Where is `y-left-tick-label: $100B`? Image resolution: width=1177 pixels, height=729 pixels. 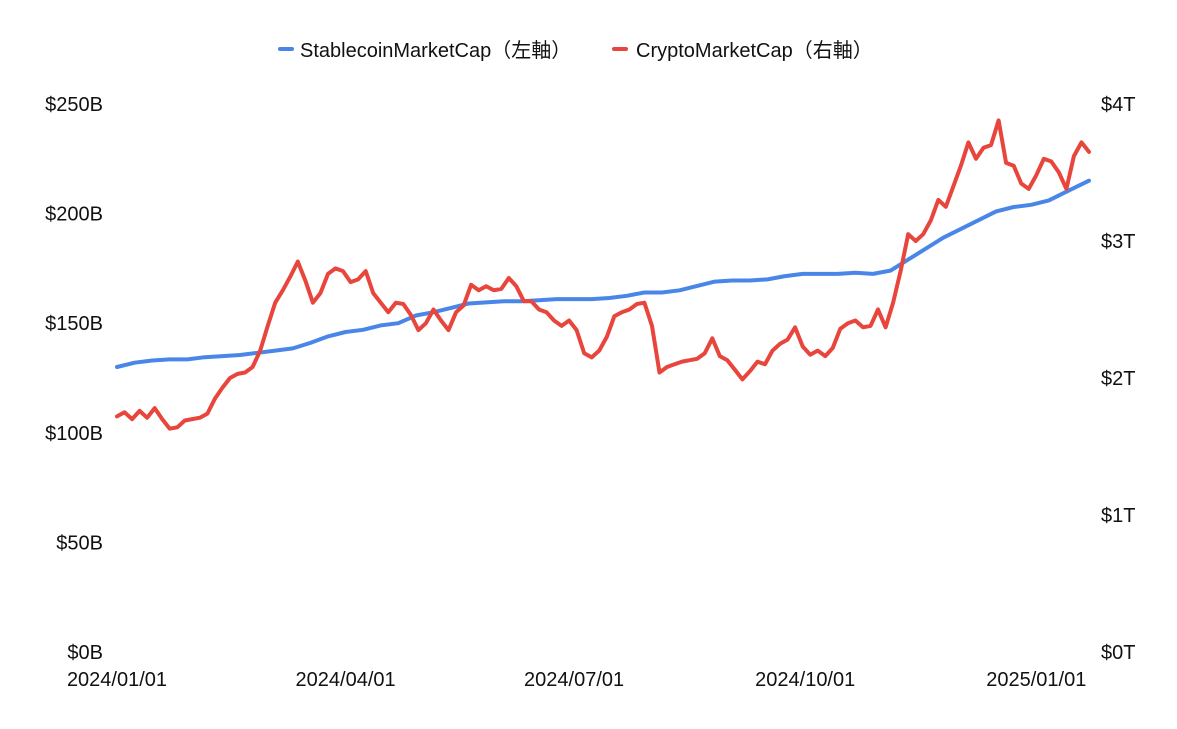
y-left-tick-label: $100B is located at coordinates (74, 434).